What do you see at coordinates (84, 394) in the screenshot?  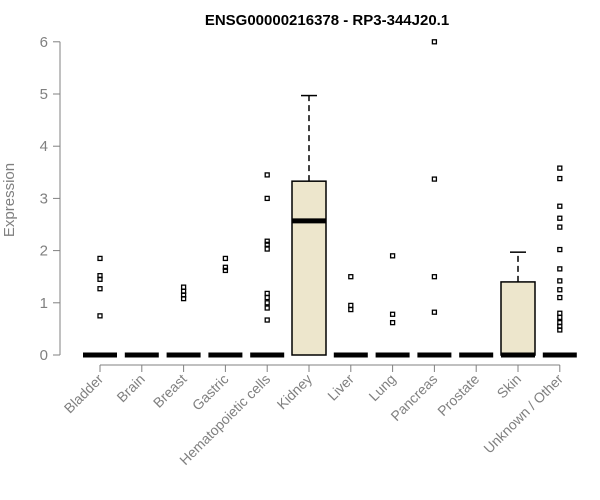 I see `x-tick-label: Bladder` at bounding box center [84, 394].